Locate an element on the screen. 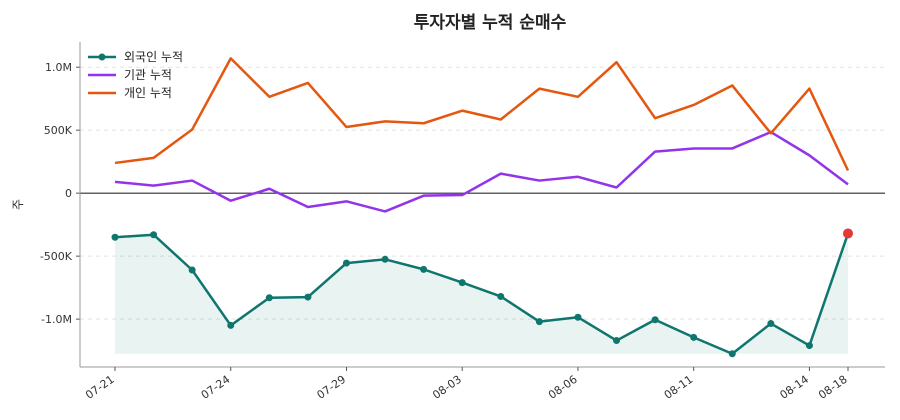 This screenshot has width=900, height=420. x-tick-label: 07-24 is located at coordinates (216, 387).